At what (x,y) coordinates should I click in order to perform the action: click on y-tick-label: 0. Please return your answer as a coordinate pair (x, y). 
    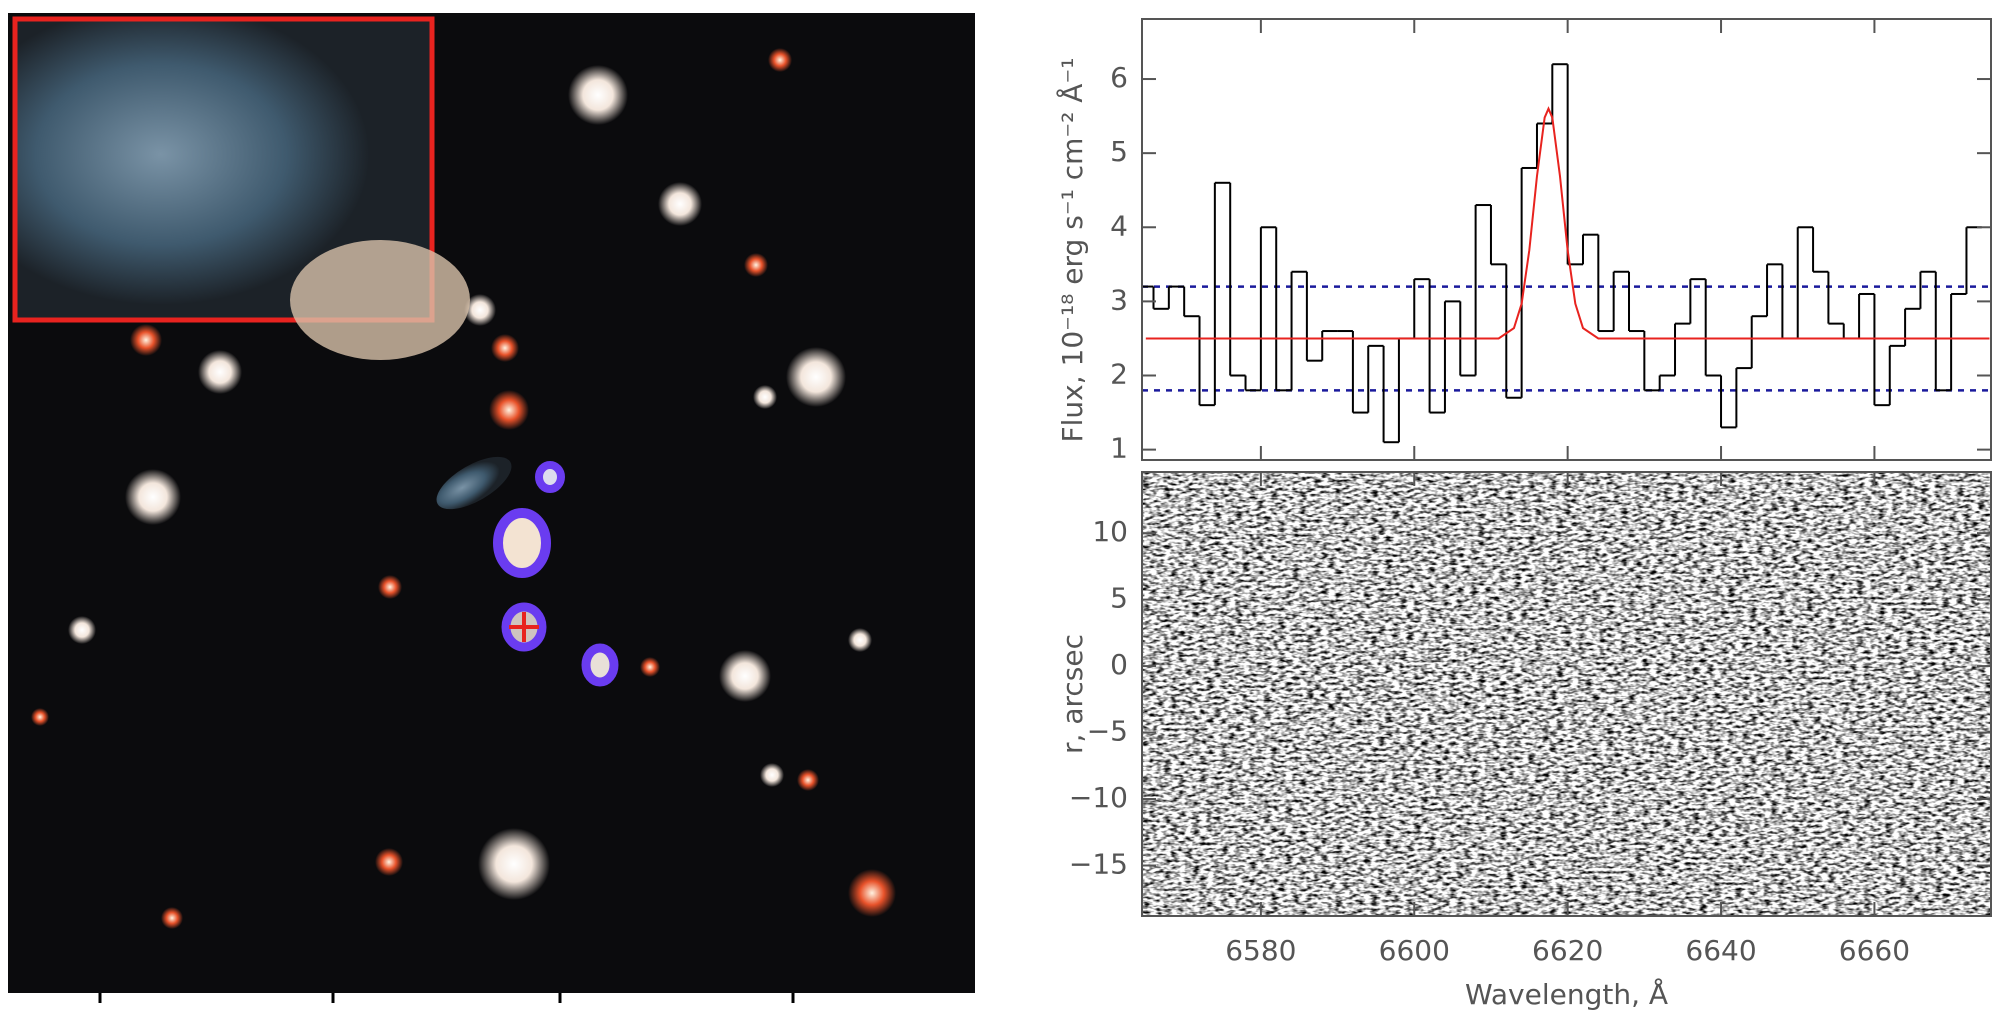
    Looking at the image, I should click on (1119, 664).